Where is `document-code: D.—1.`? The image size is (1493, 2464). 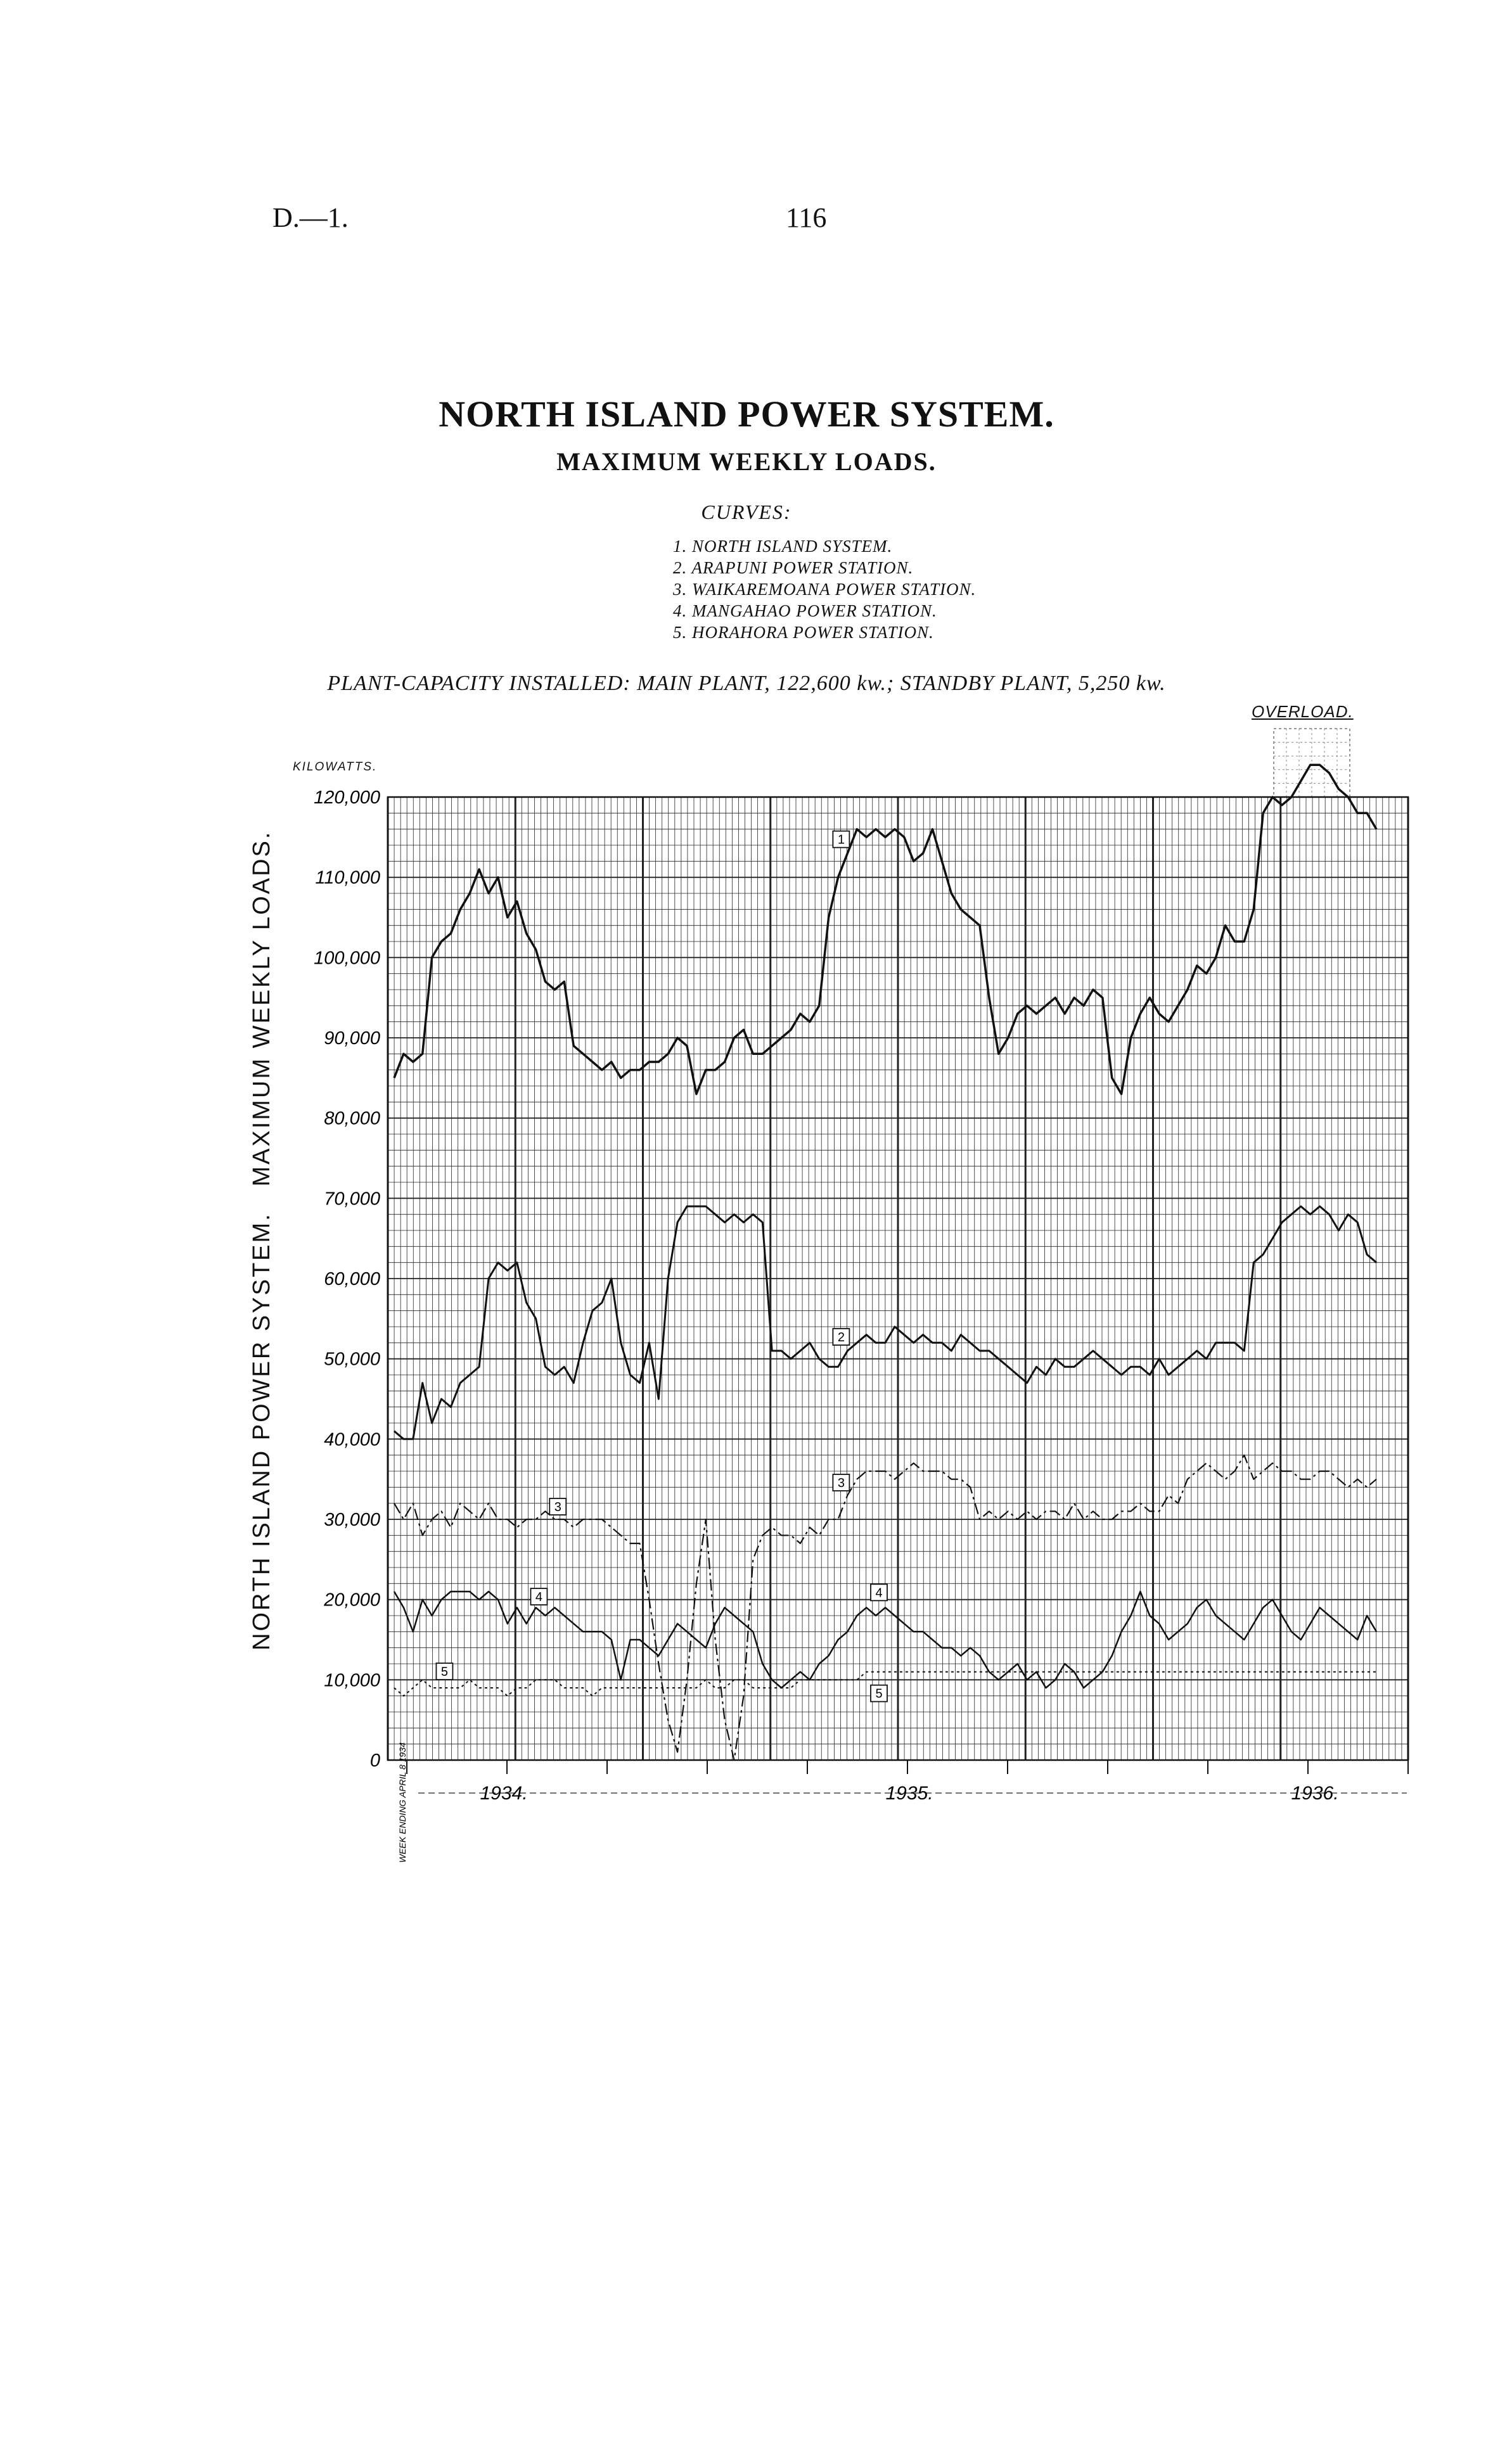
document-code: D.—1. is located at coordinates (310, 217).